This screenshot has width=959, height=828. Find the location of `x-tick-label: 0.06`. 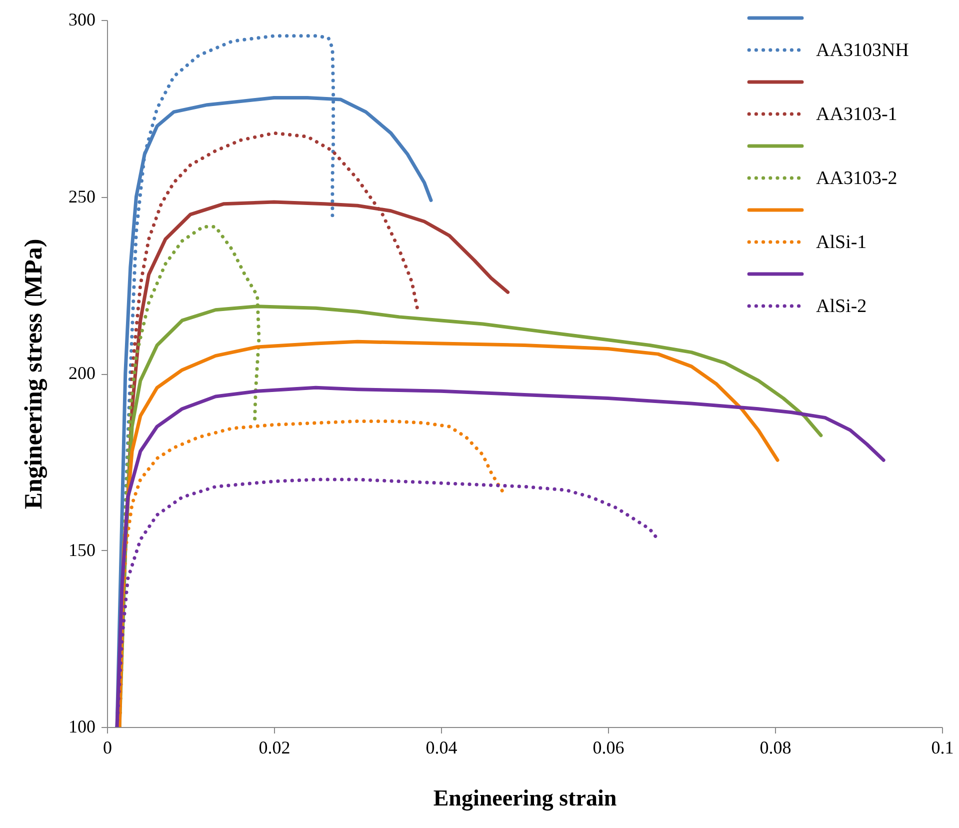

x-tick-label: 0.06 is located at coordinates (608, 748).